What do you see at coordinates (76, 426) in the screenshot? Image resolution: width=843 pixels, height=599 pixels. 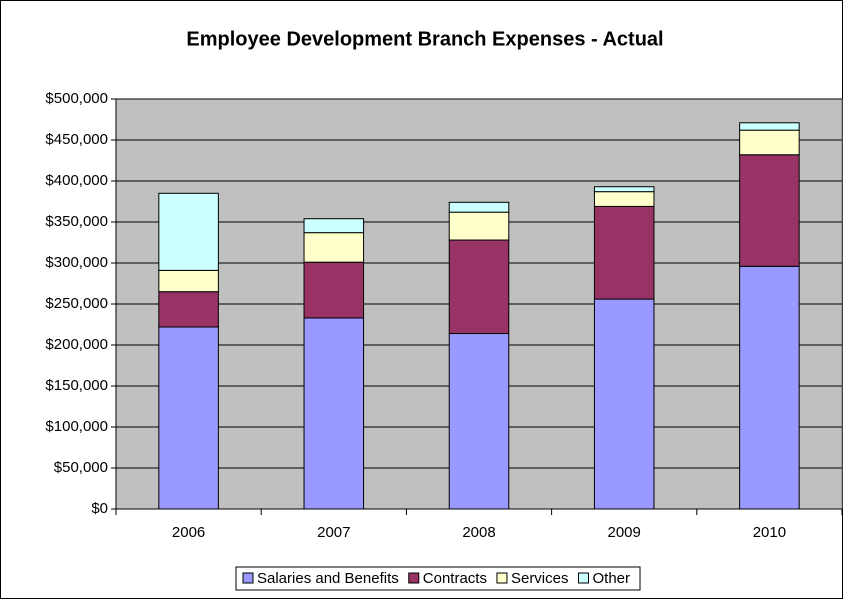 I see `y-tick-label: $100,000` at bounding box center [76, 426].